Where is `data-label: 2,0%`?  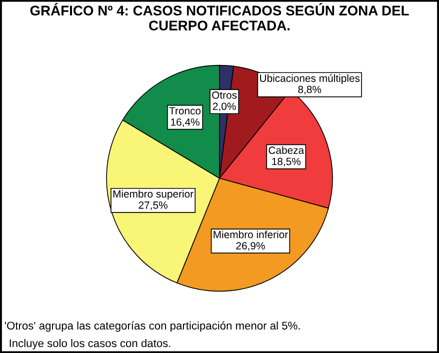
data-label: 2,0% is located at coordinates (224, 107).